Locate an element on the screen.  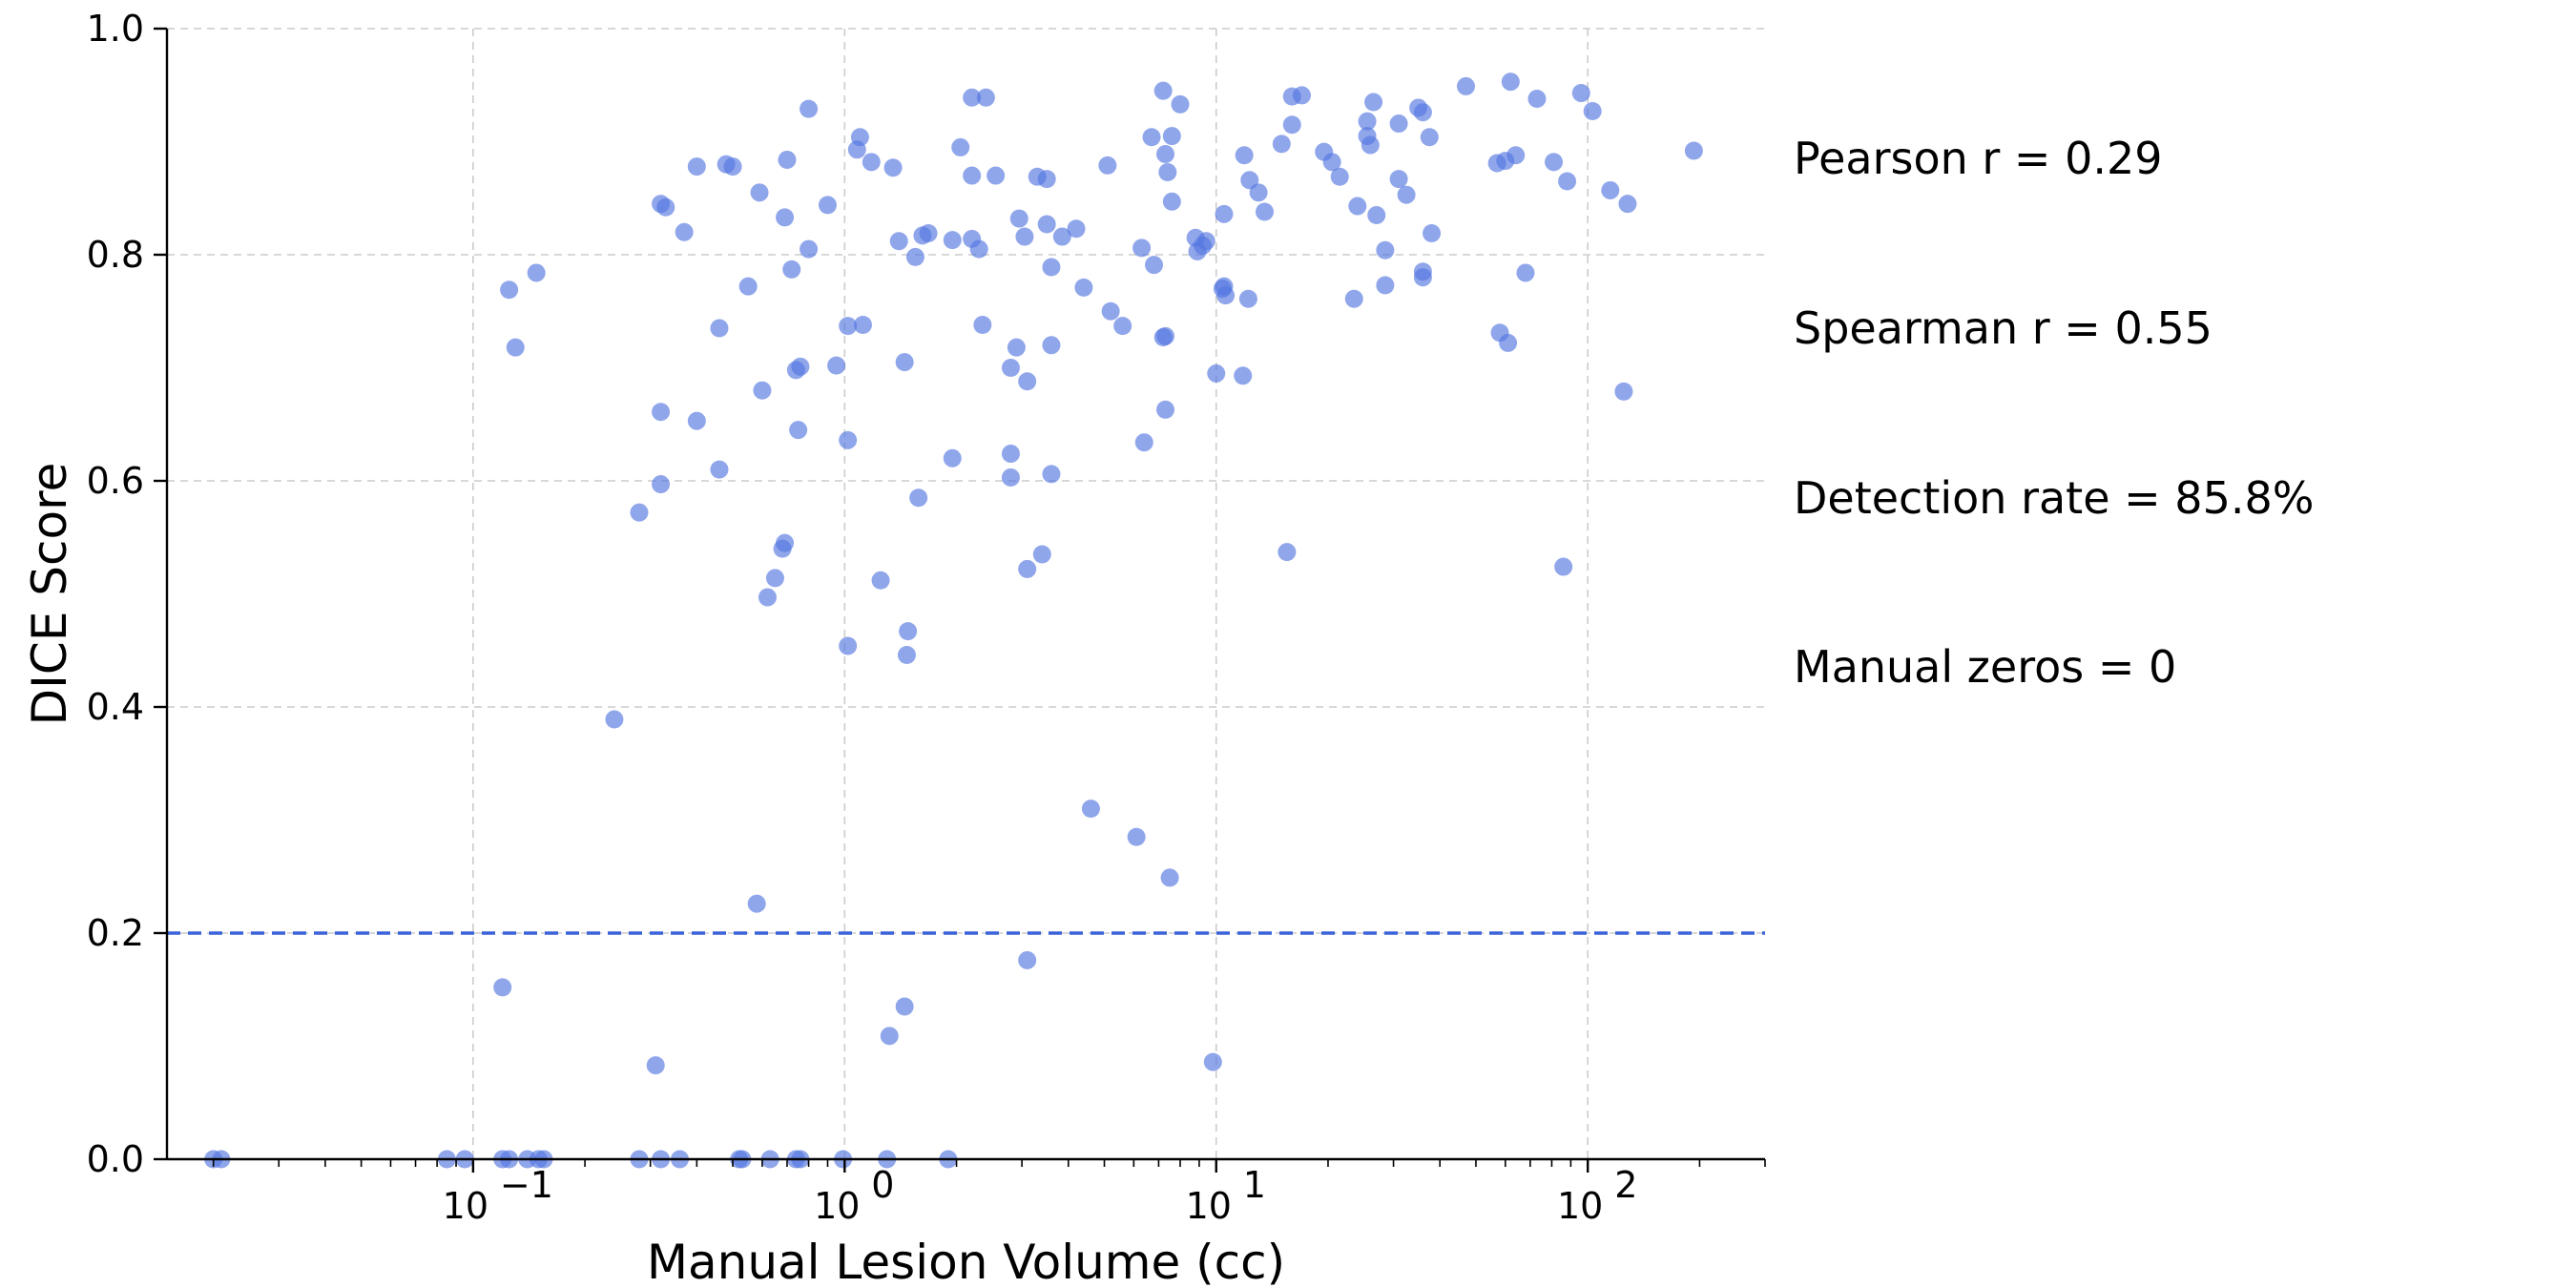
manual-zeros-annotation: Manual zeros = 0 is located at coordinates (1985, 667).